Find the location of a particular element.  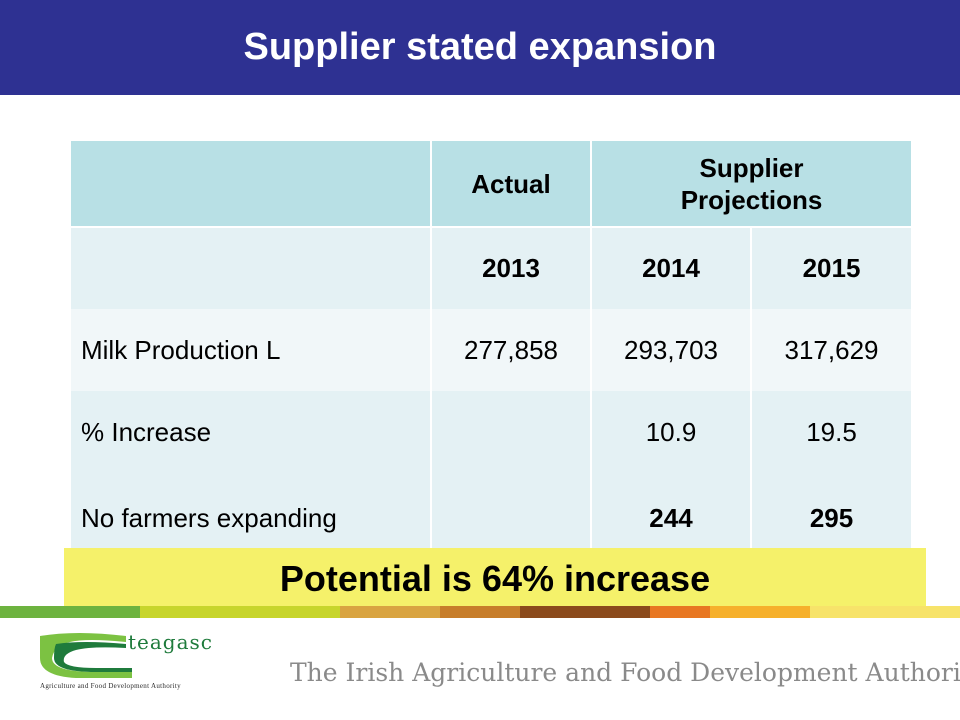

table-years-row: 2013 2014 2015 is located at coordinates (491, 268).